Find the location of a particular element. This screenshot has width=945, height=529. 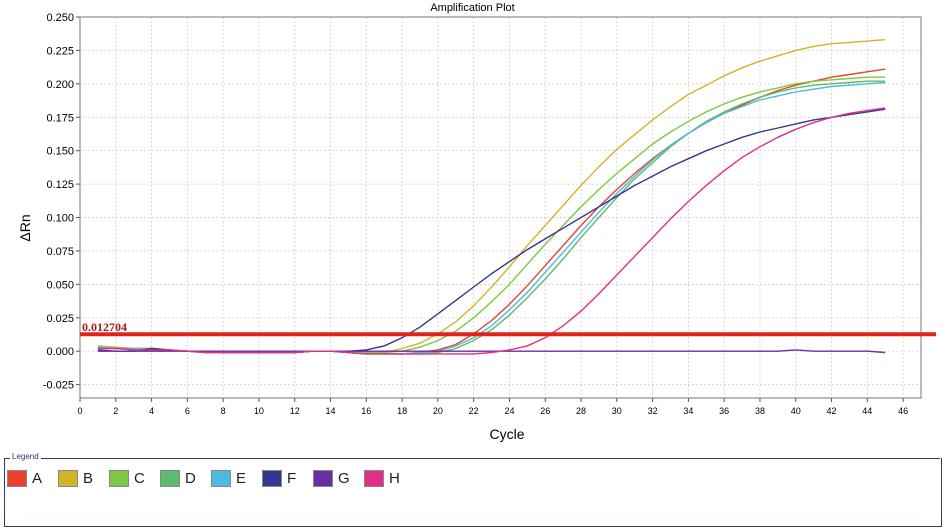

x-tick-label: 28 is located at coordinates (581, 411).